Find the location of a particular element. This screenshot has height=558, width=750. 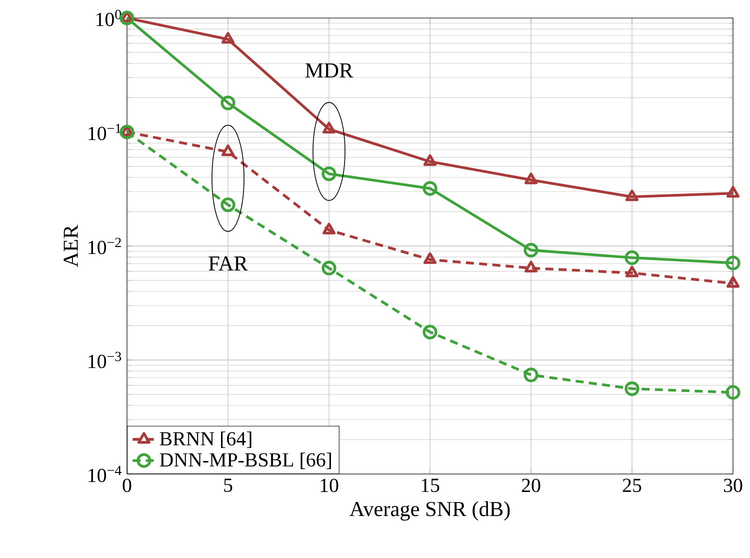

legend-label: DNN-MP-BSBL [66] is located at coordinates (245, 461).